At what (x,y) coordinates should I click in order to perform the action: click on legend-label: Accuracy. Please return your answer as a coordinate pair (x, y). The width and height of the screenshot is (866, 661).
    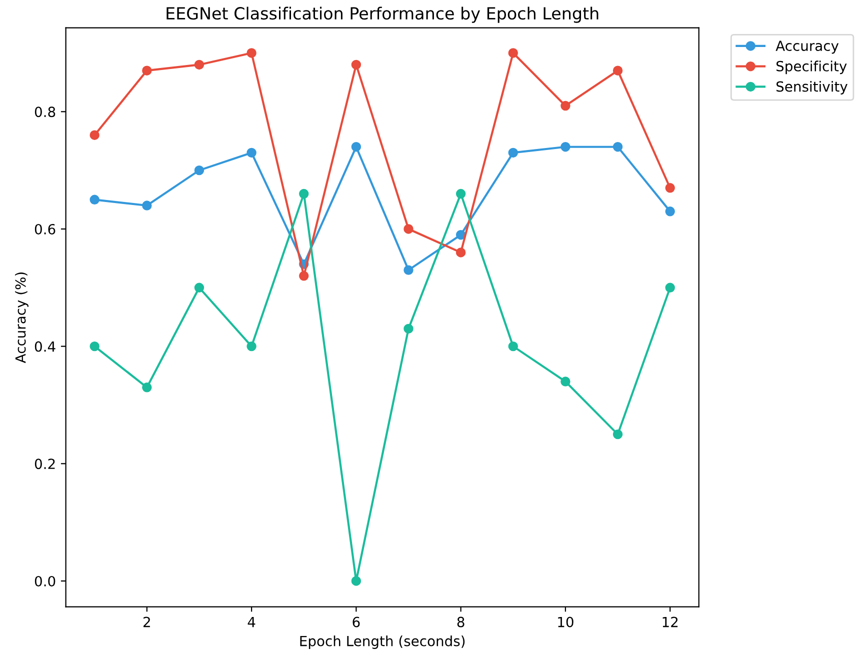
    Looking at the image, I should click on (807, 47).